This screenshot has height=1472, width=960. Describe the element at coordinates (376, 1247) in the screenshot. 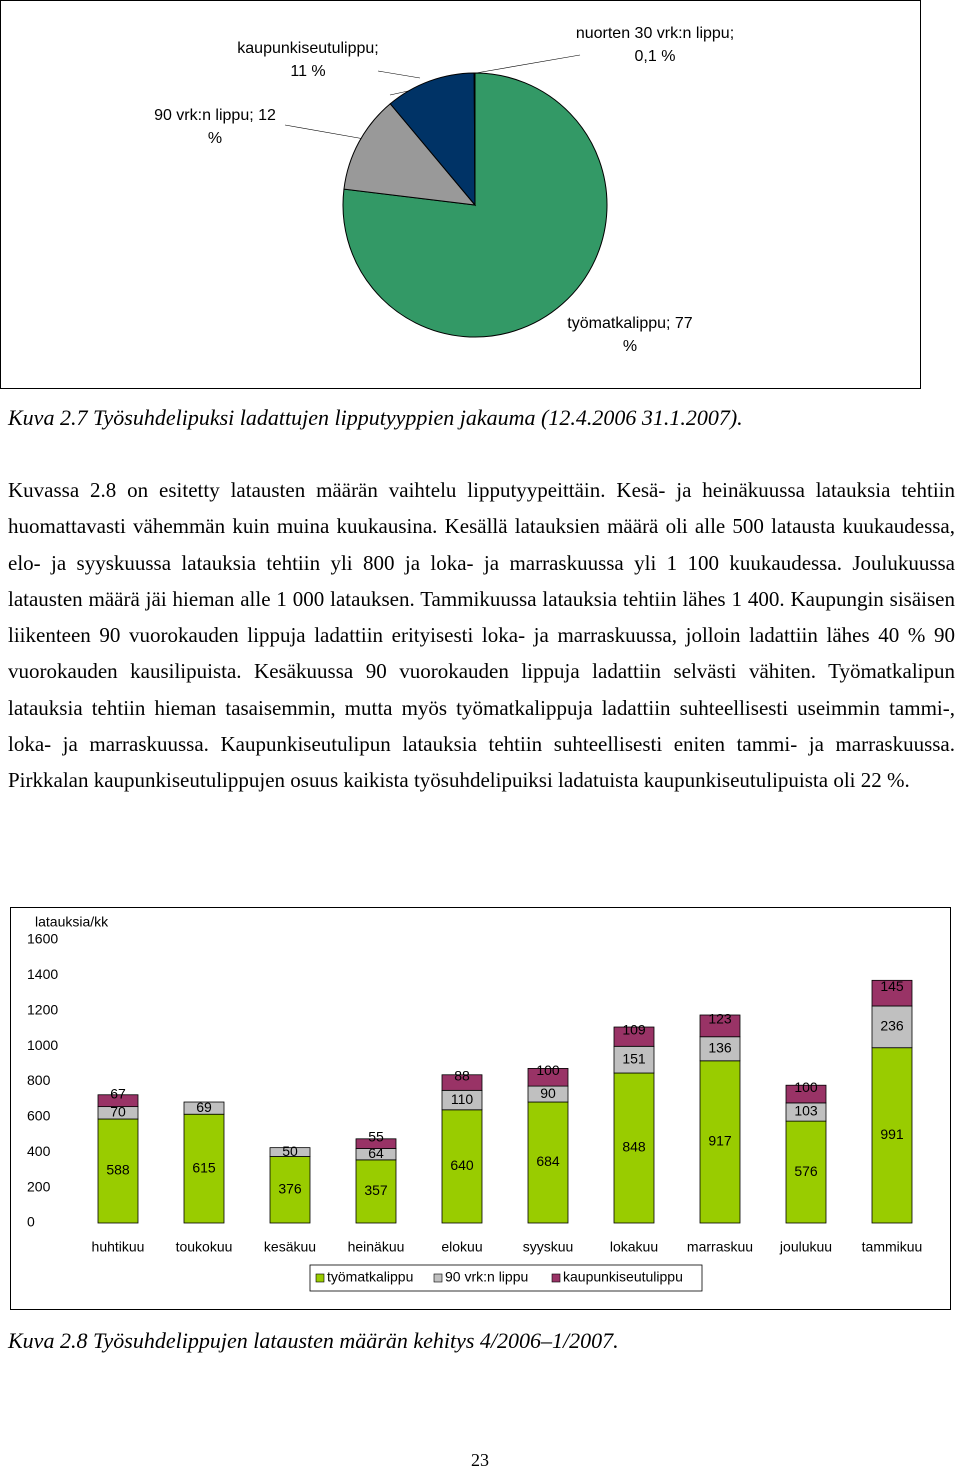

I see `x-tick-label: heinäkuu` at that location.